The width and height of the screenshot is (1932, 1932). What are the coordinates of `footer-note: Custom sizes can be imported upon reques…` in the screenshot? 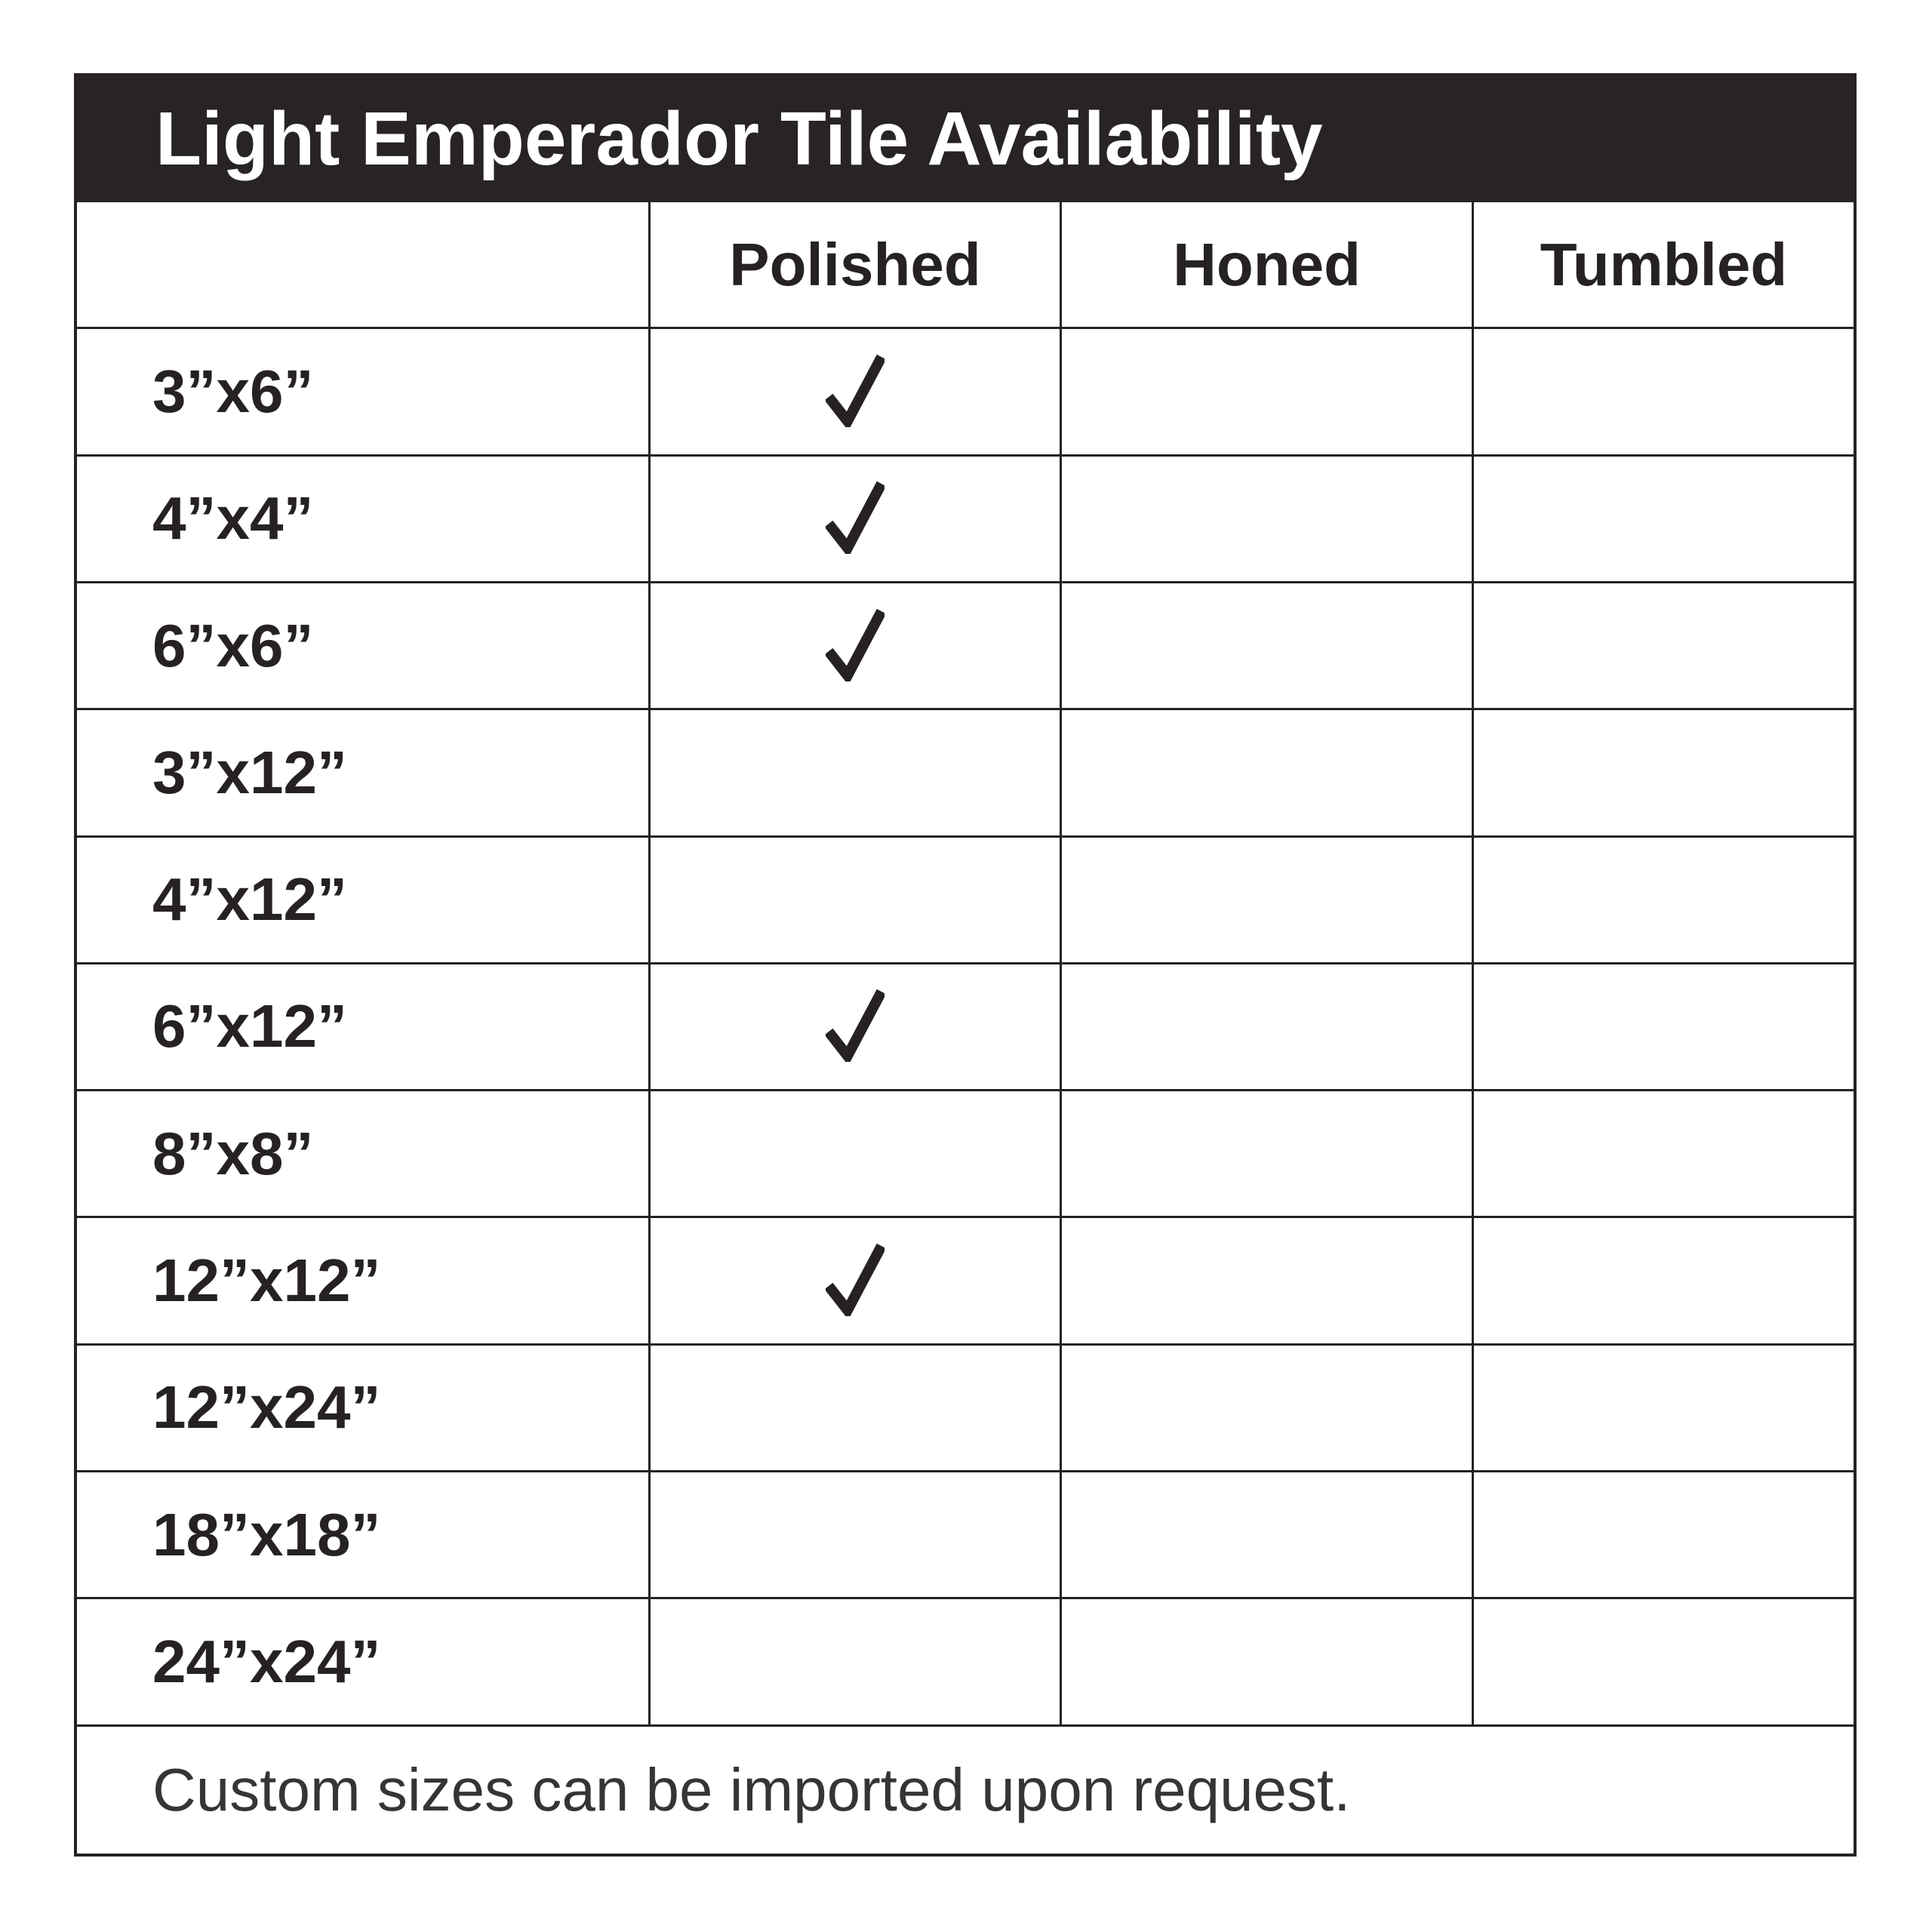 It's located at (751, 1789).